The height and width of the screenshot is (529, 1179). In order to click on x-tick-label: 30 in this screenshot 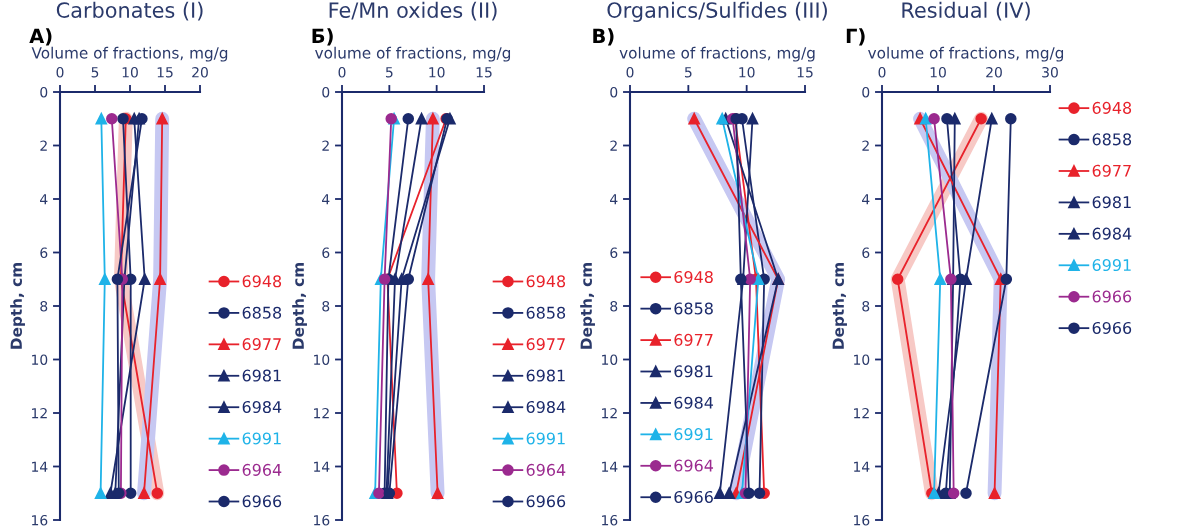, I will do `click(1050, 72)`.